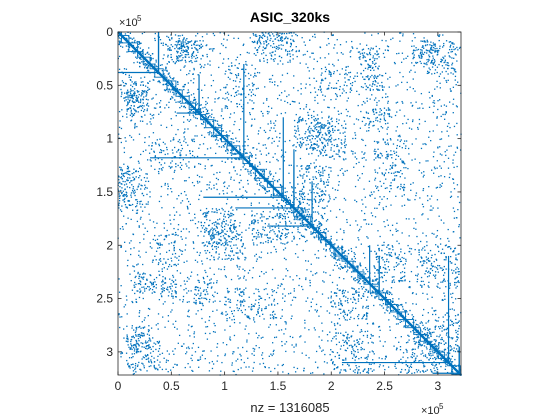 The width and height of the screenshot is (560, 420). Describe the element at coordinates (290, 17) in the screenshot. I see `chart-title: ASIC_320ks` at that location.